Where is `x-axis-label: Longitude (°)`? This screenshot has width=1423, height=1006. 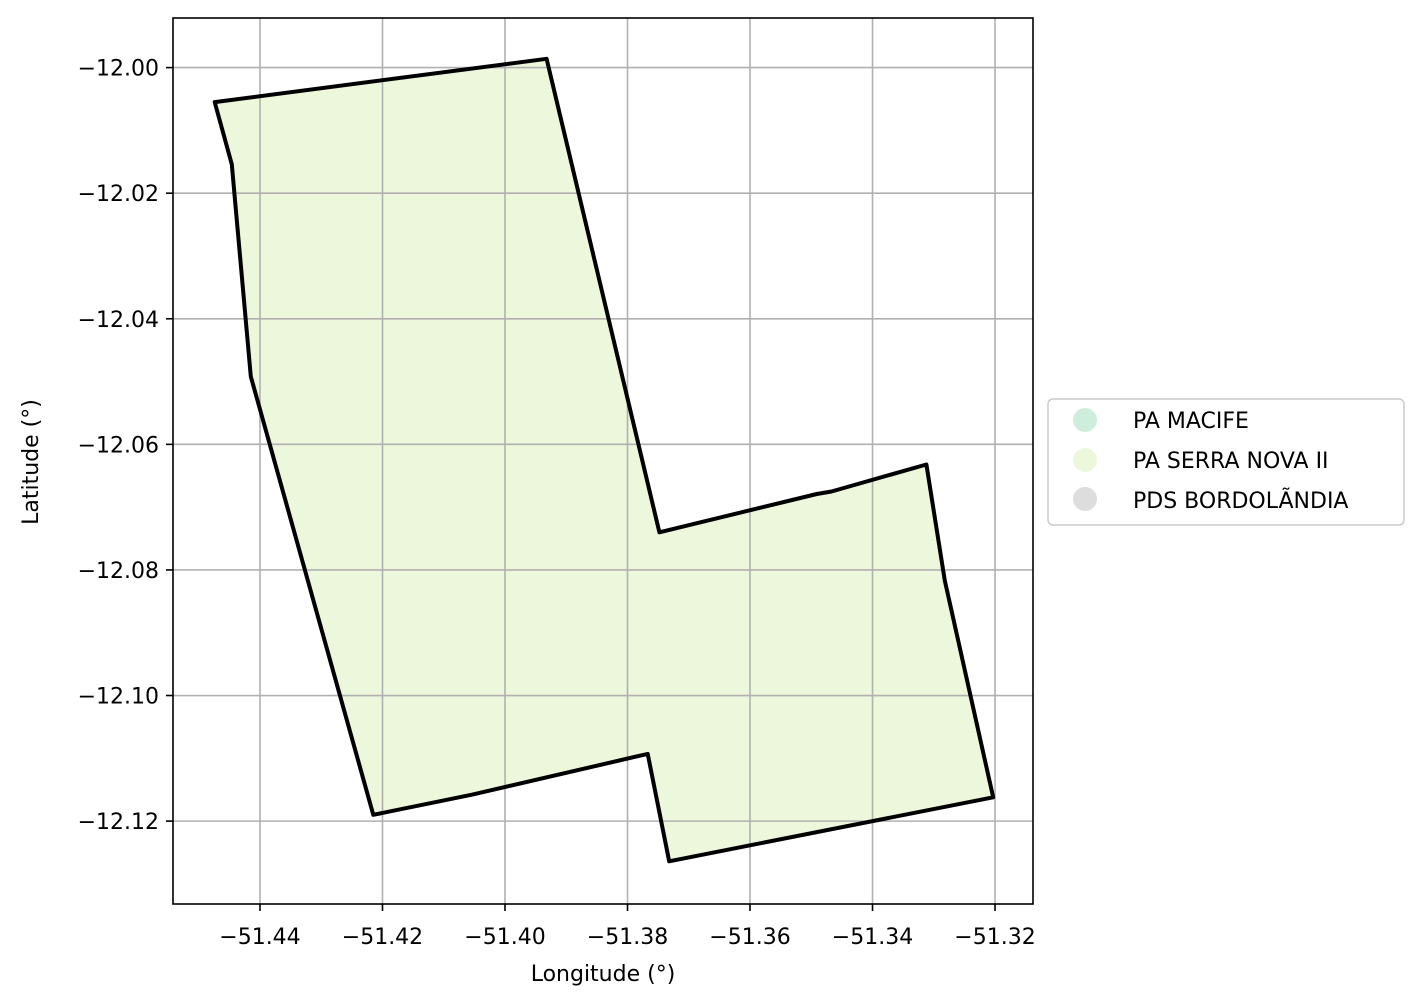
x-axis-label: Longitude (°) is located at coordinates (603, 974).